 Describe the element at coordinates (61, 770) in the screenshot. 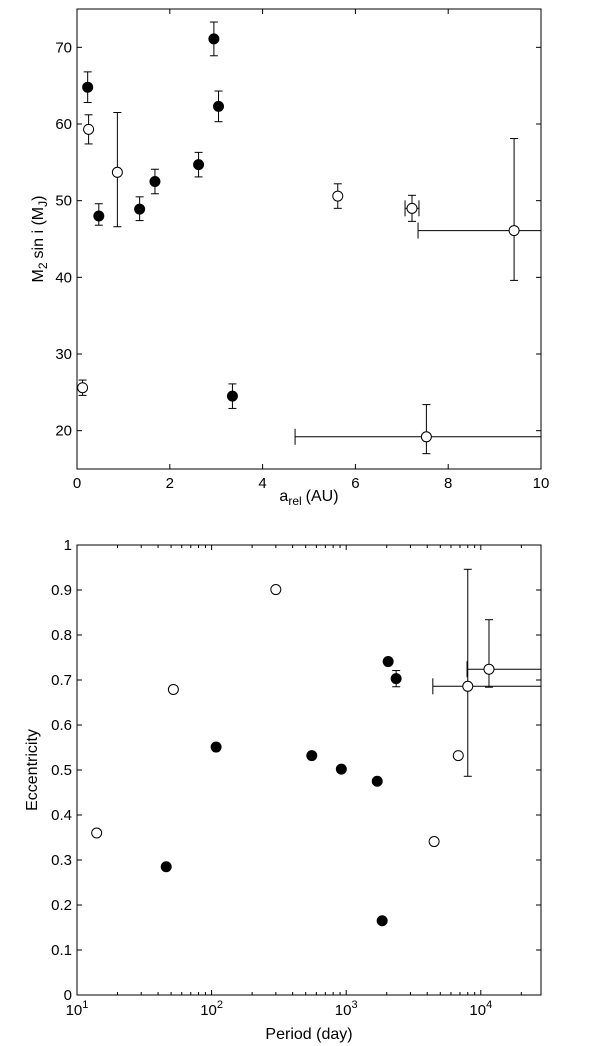

I see `bottom-y-tick-label: 0.5` at that location.